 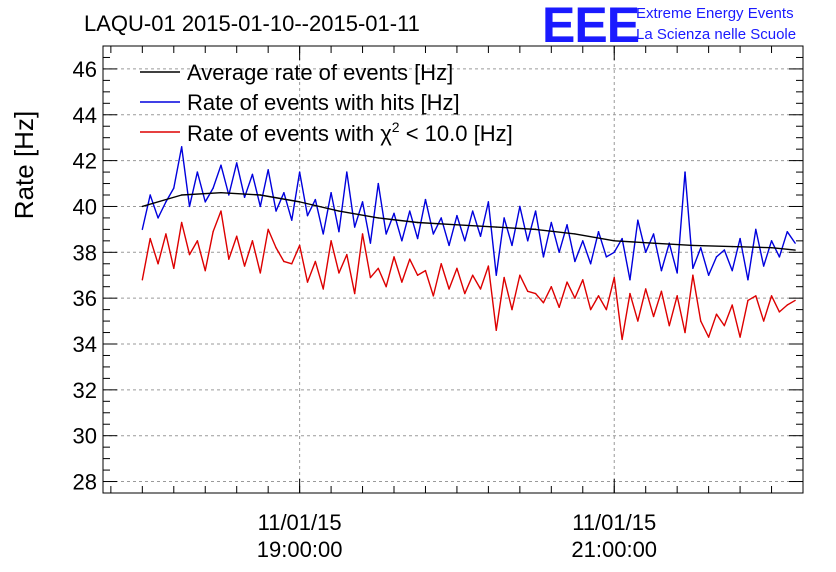 I want to click on y-tick-label: 36, so click(x=85, y=298).